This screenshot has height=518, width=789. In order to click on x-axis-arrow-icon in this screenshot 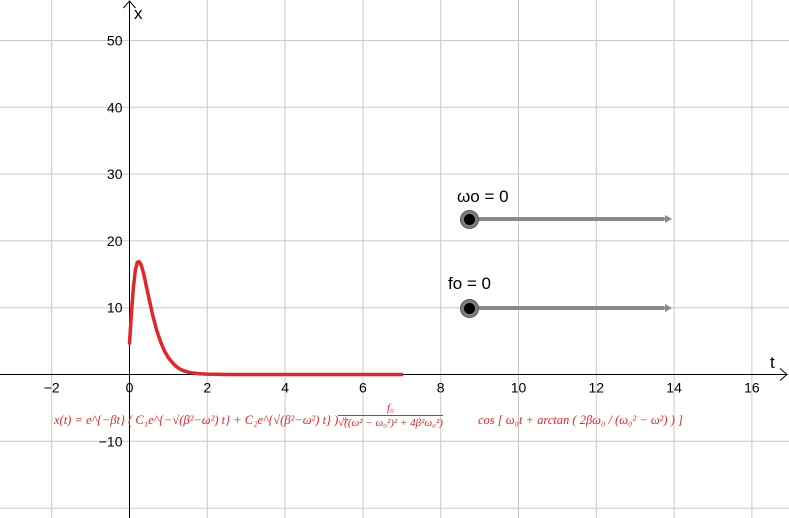, I will do `click(783, 374)`.